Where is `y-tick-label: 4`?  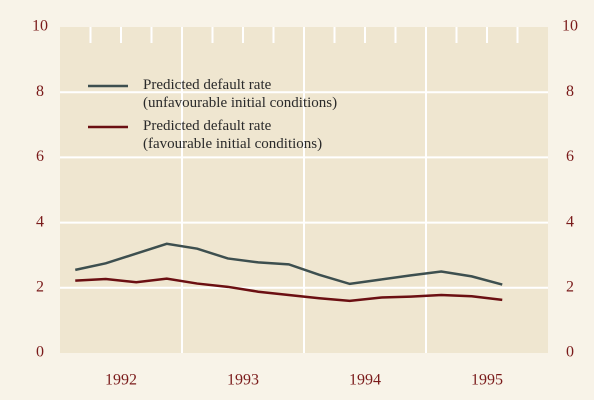 y-tick-label: 4 is located at coordinates (40, 221).